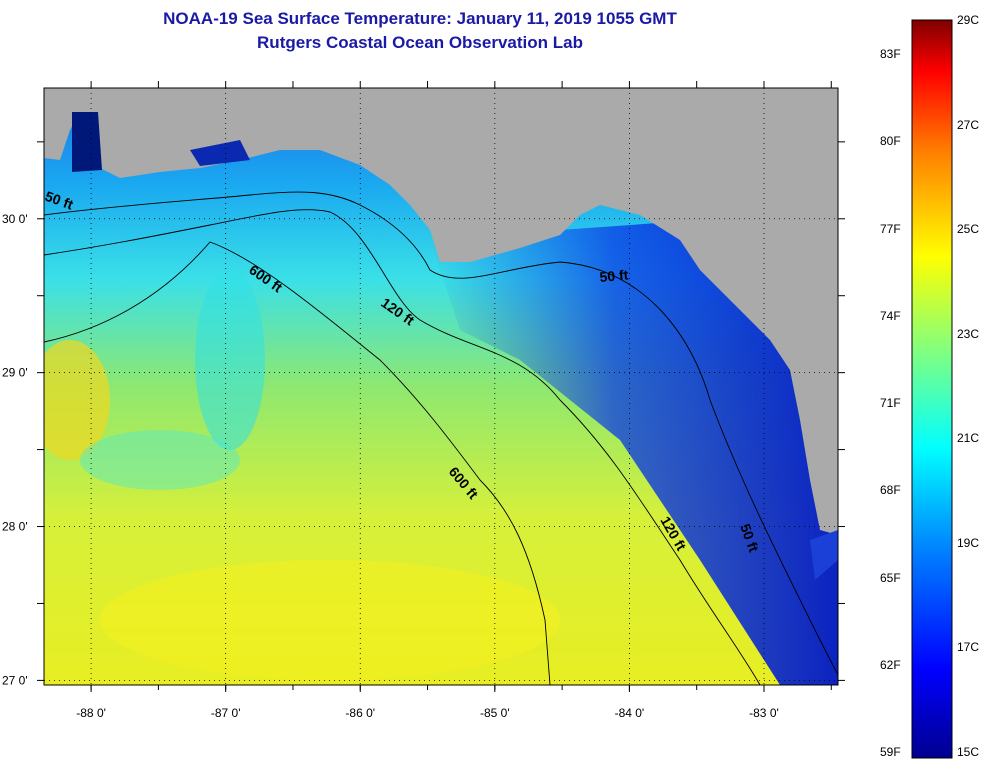 This screenshot has width=992, height=770. What do you see at coordinates (360, 713) in the screenshot?
I see `lon-label: -86 0'` at bounding box center [360, 713].